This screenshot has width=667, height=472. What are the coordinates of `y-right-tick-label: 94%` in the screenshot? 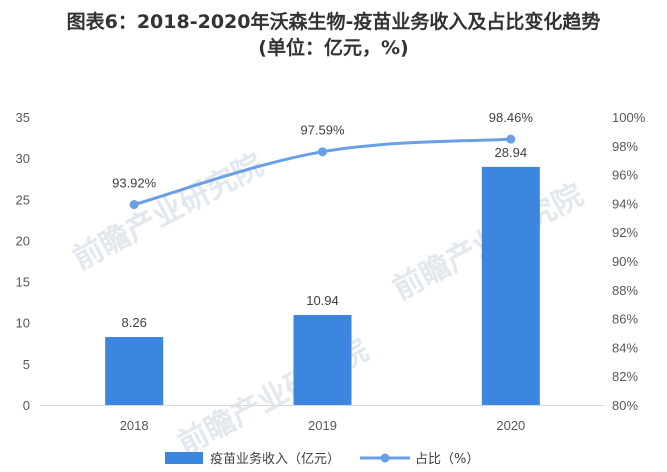 It's located at (625, 203).